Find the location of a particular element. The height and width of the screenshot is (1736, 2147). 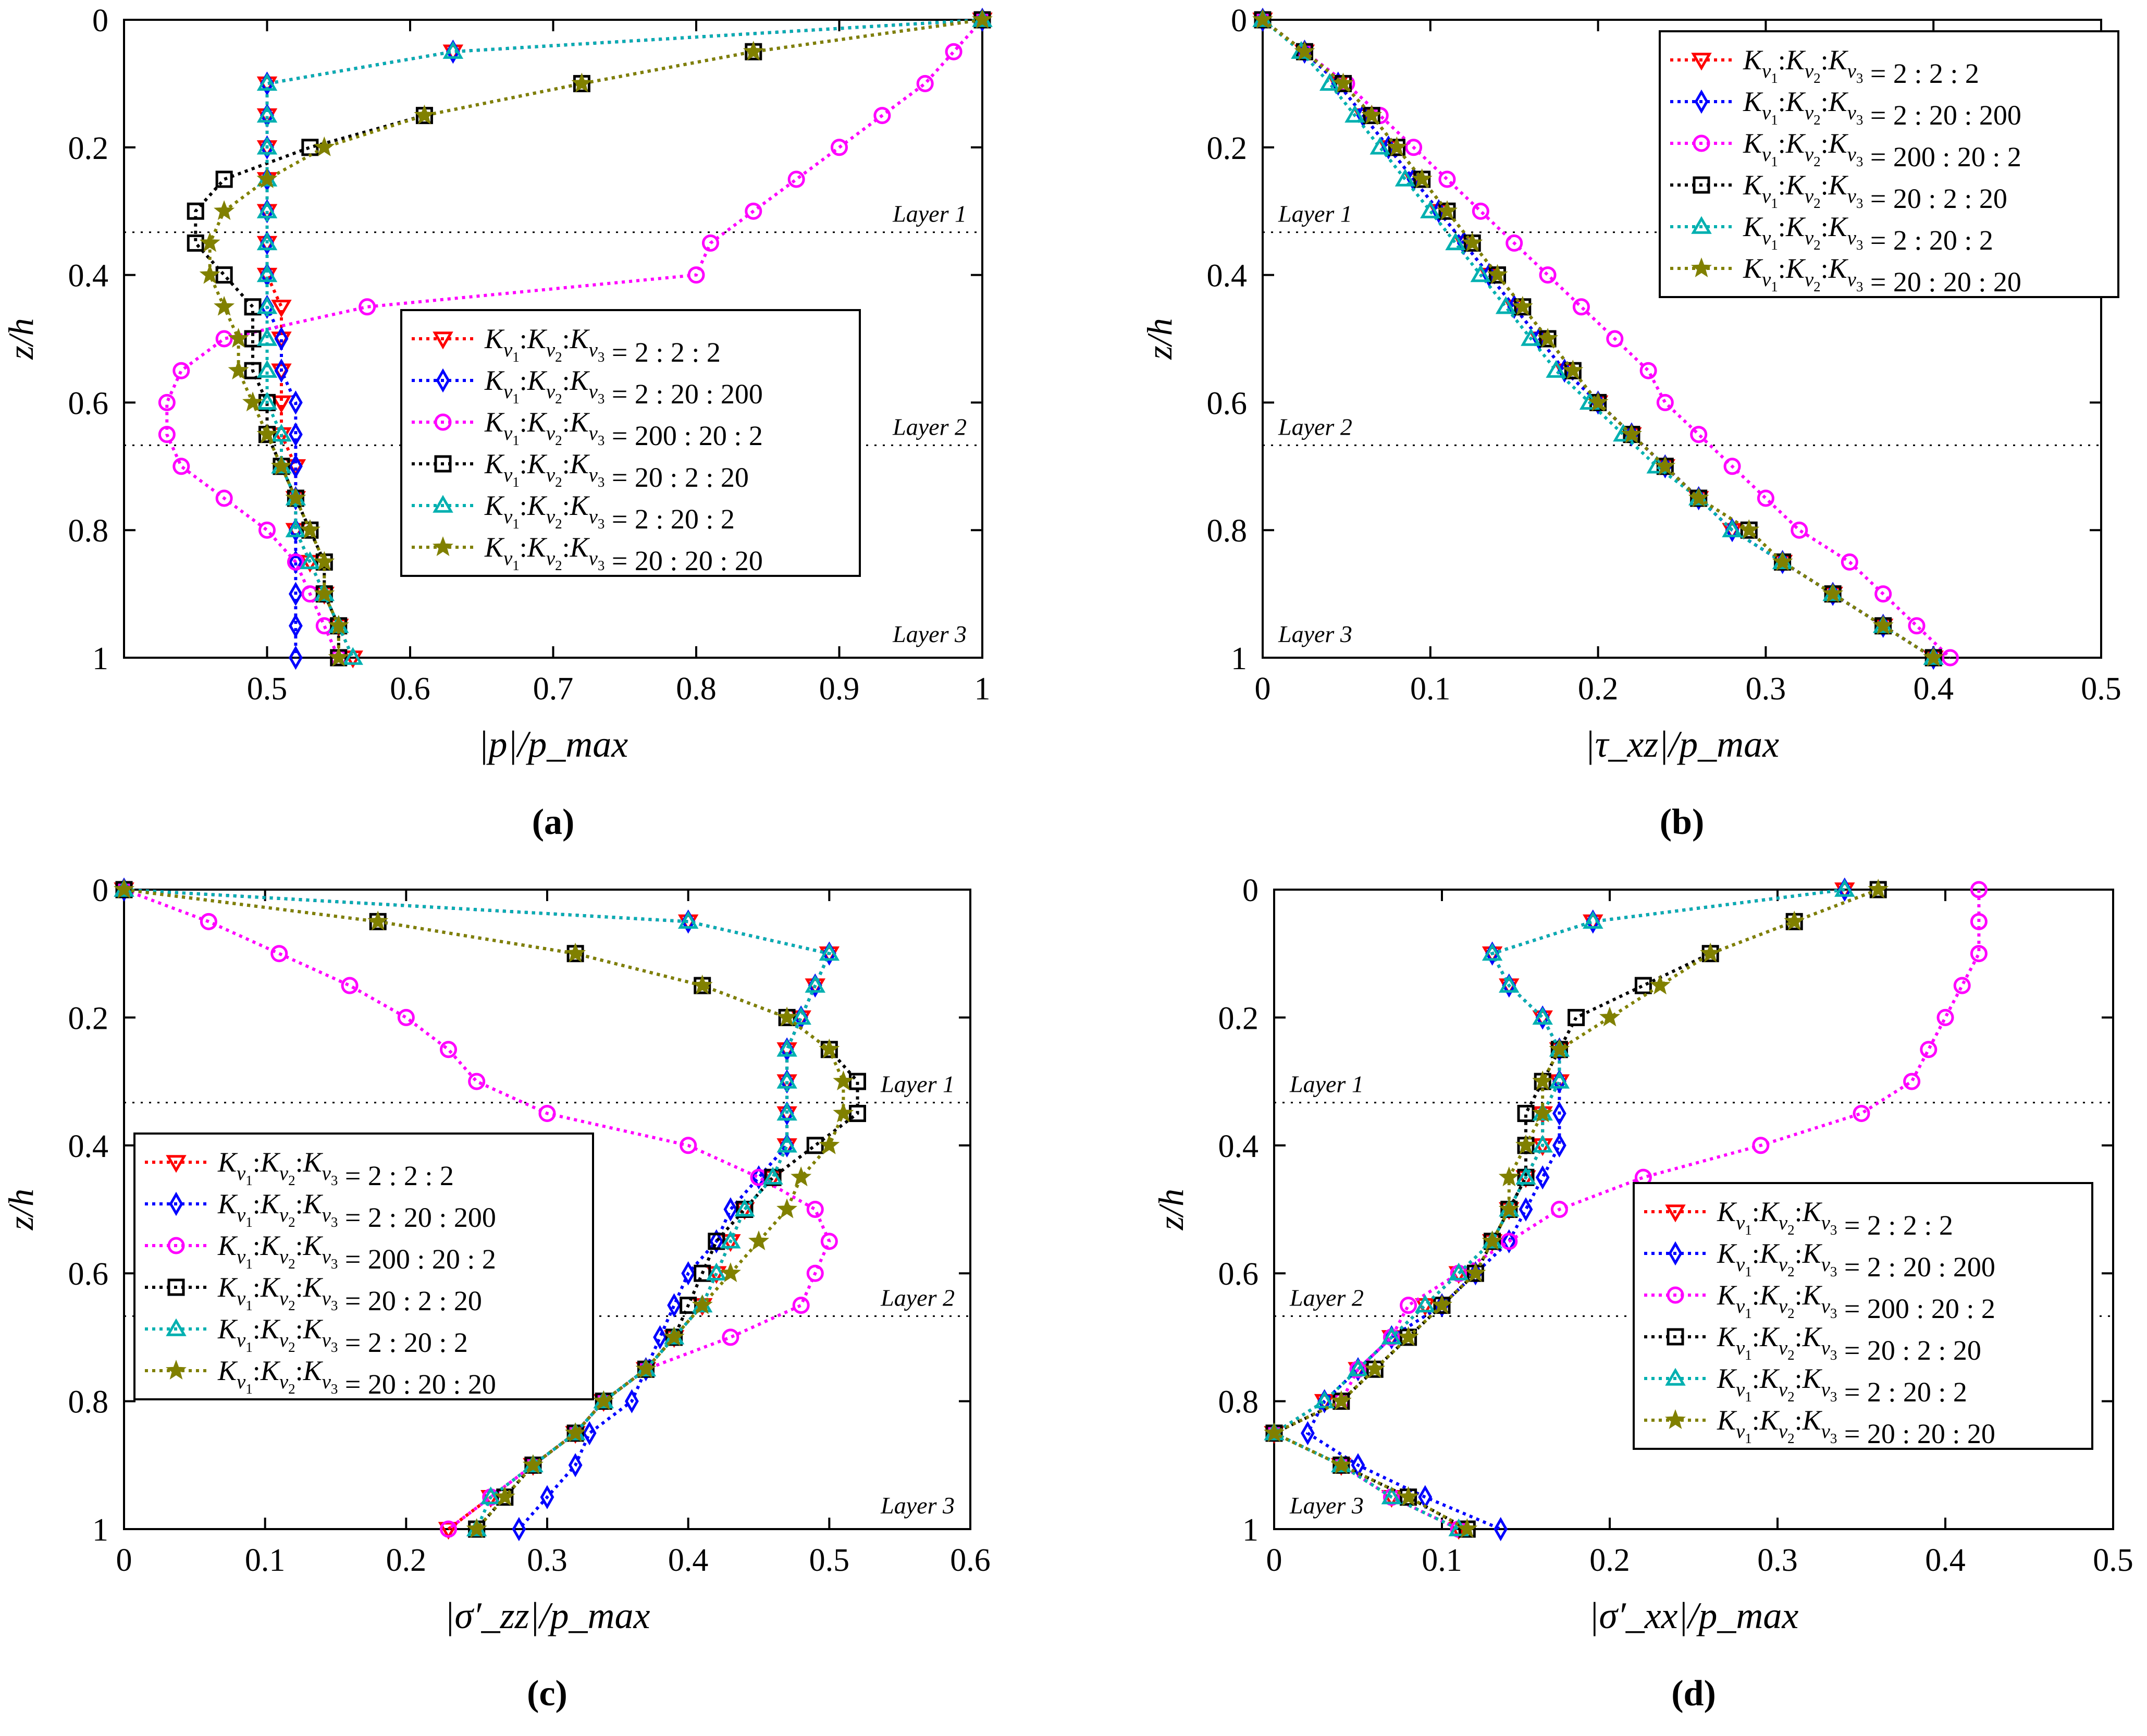

y-tick-label: 0.6 is located at coordinates (1227, 403).